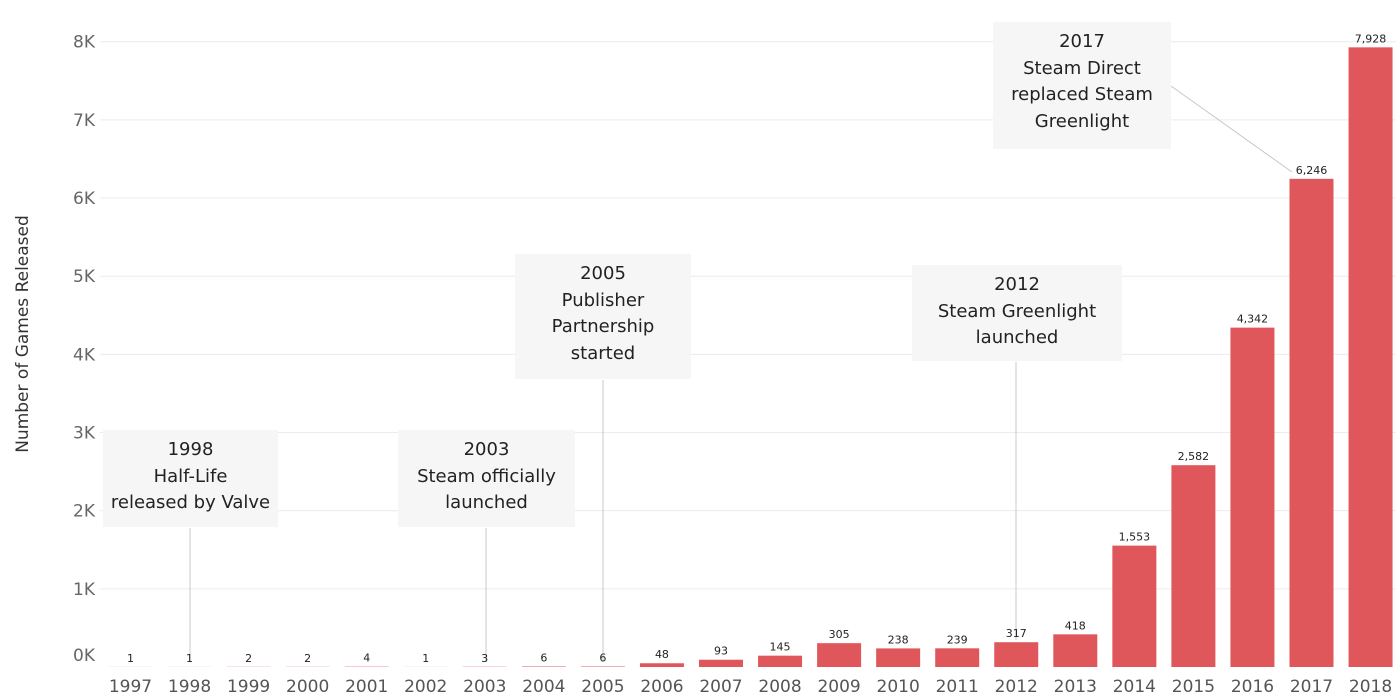  Describe the element at coordinates (1134, 687) in the screenshot. I see `x-tick-label: 2014` at that location.